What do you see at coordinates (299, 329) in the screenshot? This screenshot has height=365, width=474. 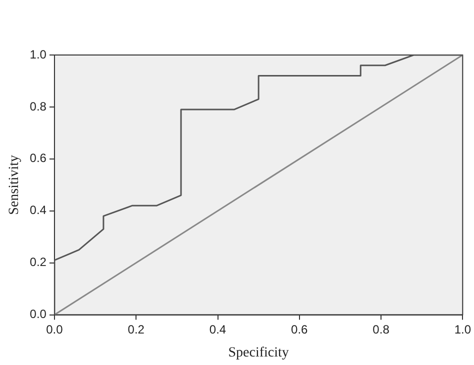 I see `x-tick-label: 0.6` at bounding box center [299, 329].